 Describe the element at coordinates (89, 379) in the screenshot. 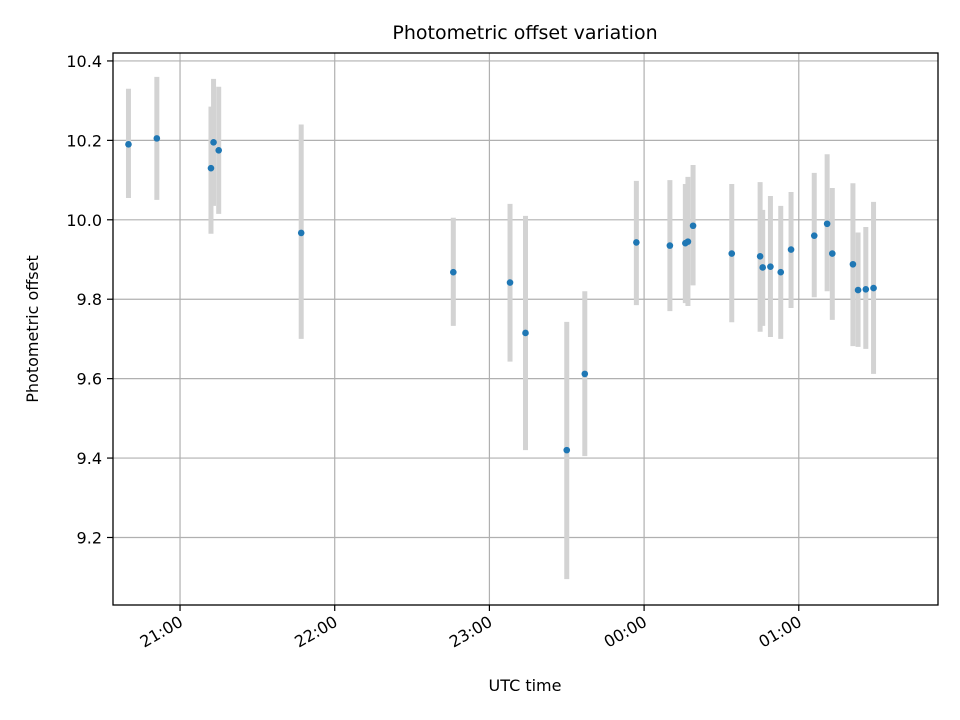

I see `y-tick-label: 9.6` at that location.